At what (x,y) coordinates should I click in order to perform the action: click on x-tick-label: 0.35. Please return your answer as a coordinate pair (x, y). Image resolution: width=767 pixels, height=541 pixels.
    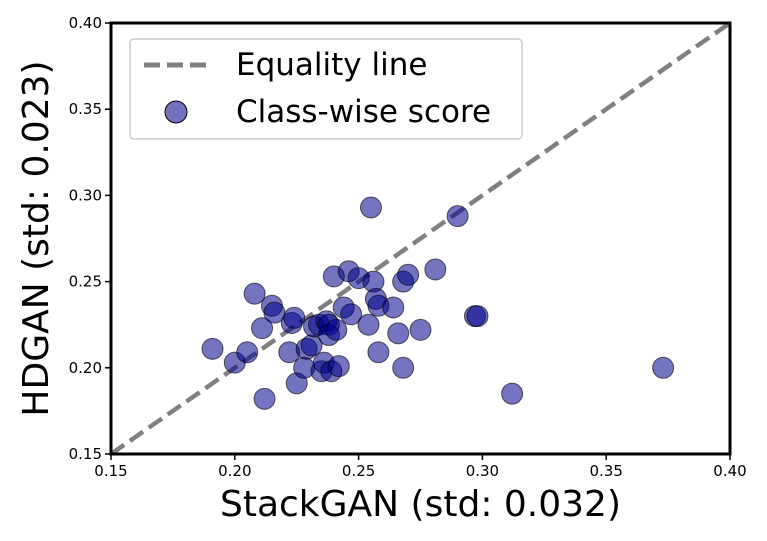
    Looking at the image, I should click on (605, 471).